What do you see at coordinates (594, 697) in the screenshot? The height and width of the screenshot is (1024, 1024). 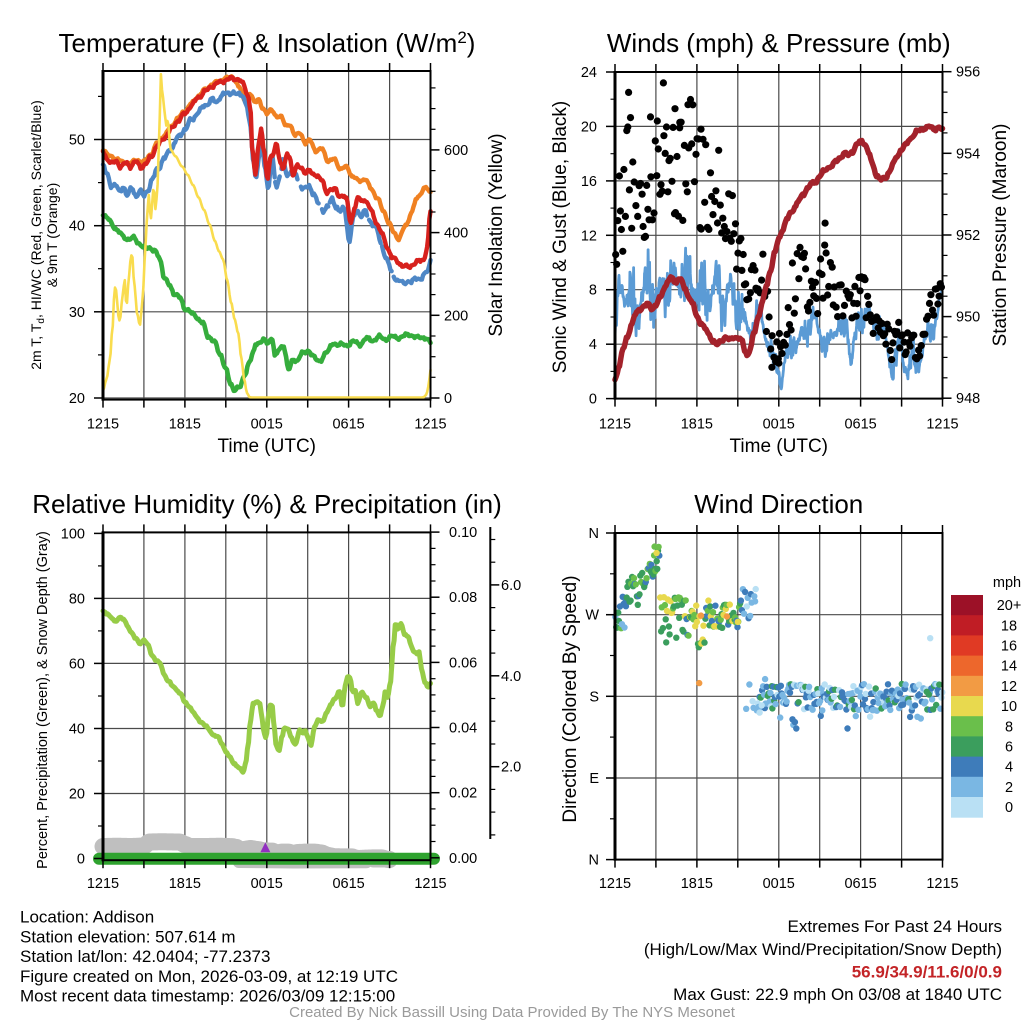 I see `svg-text: S` at bounding box center [594, 697].